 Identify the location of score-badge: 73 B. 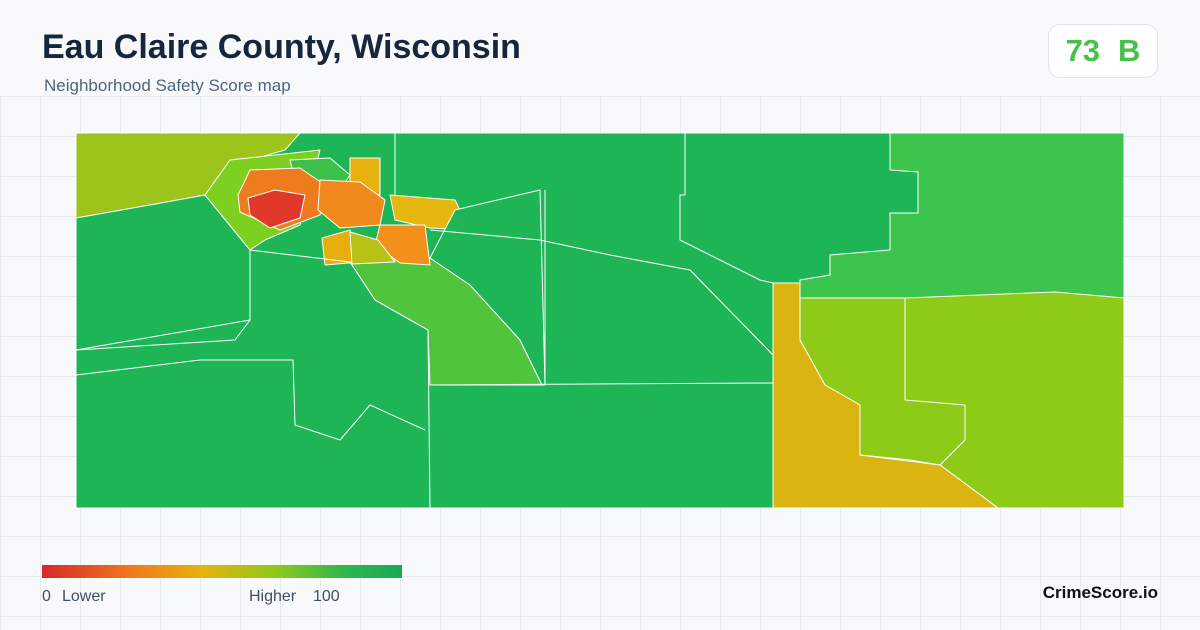
(1103, 51).